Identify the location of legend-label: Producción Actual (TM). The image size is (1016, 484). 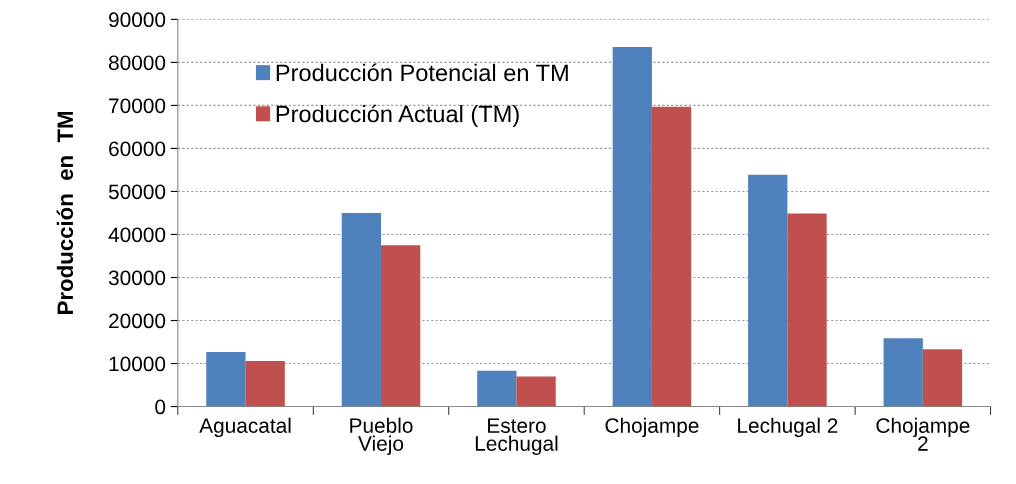
(397, 116).